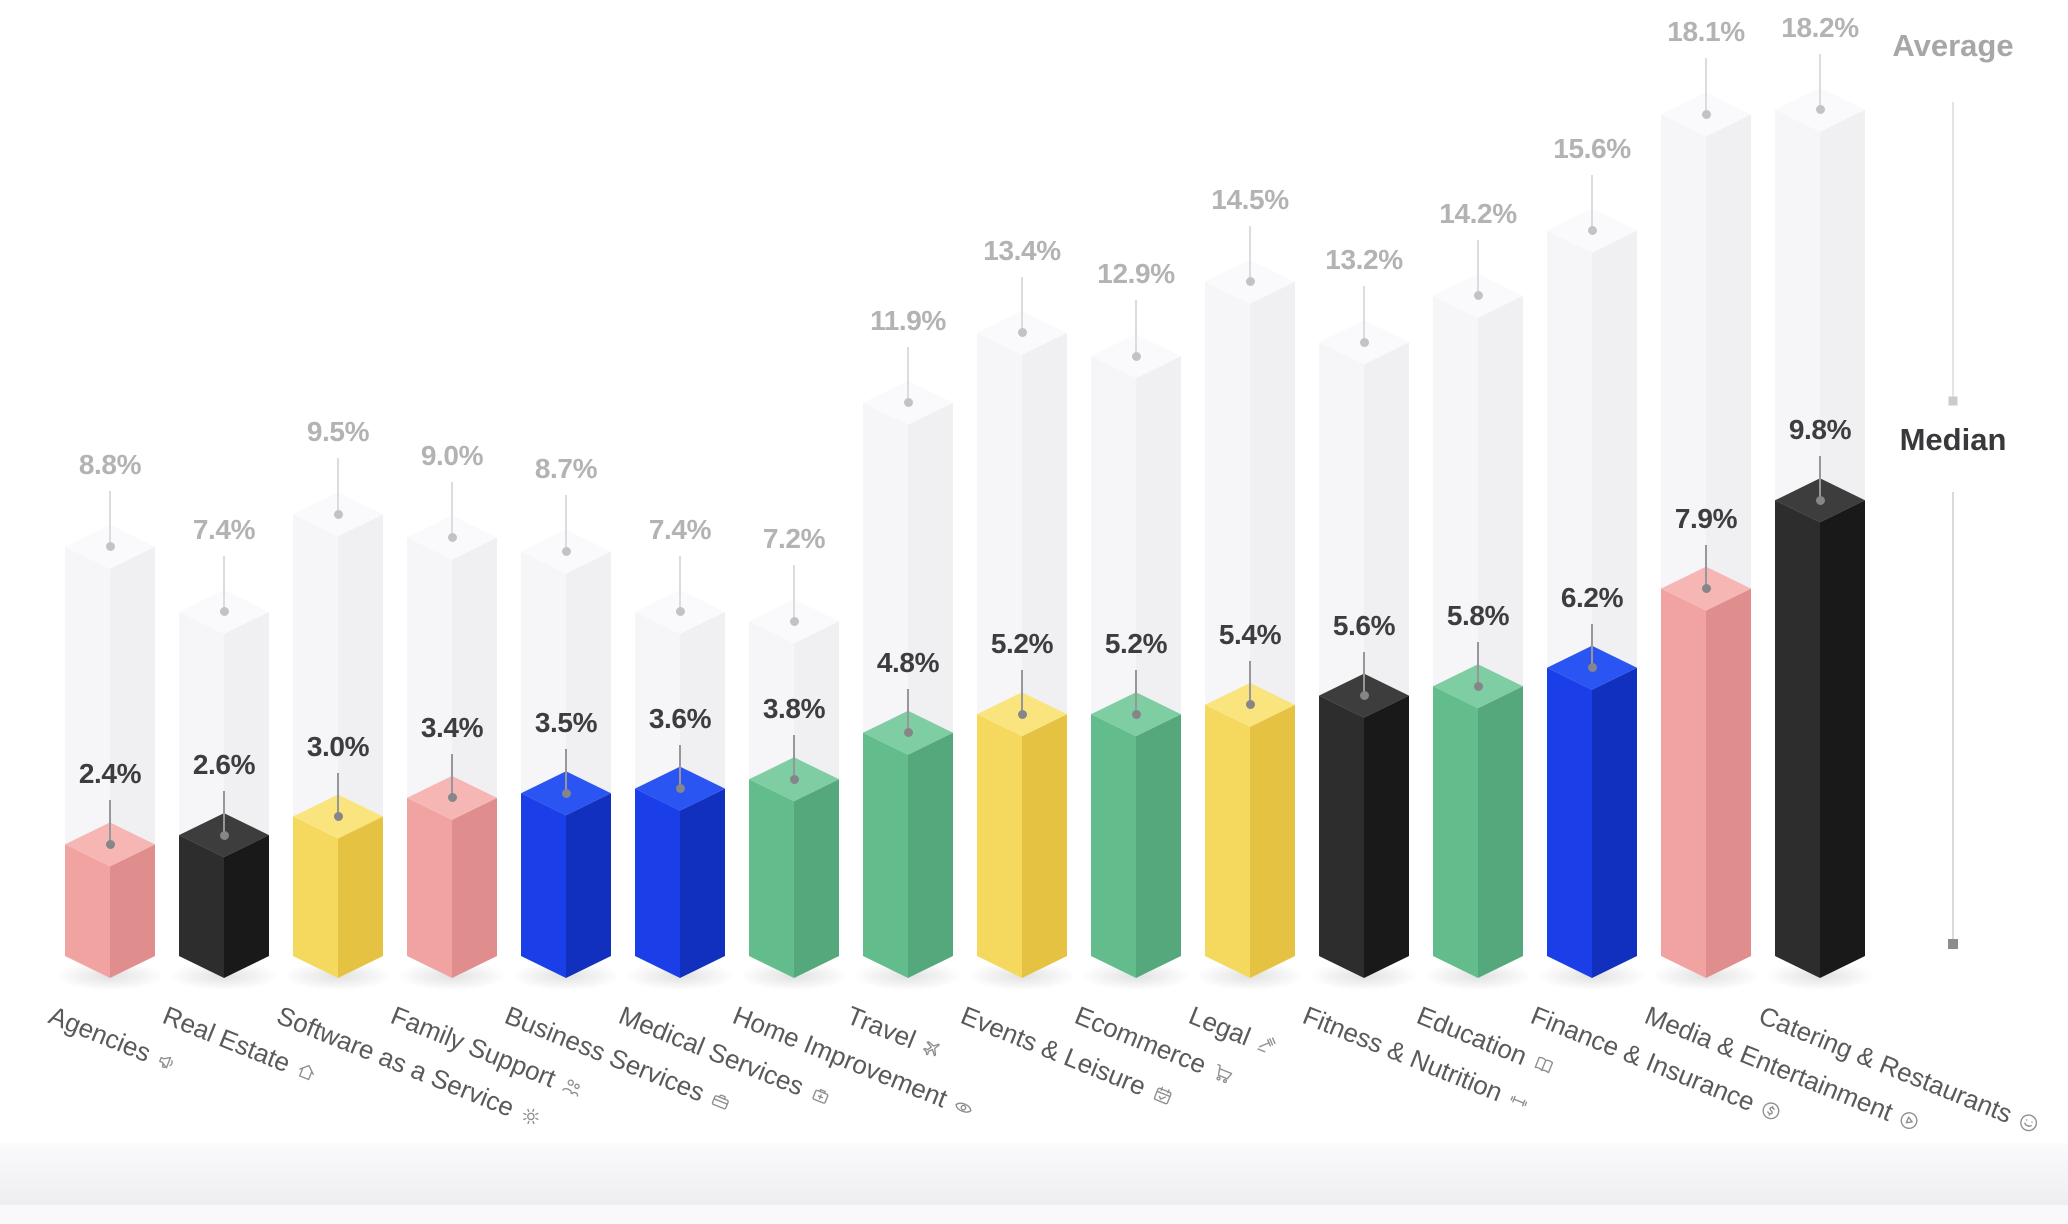 The image size is (2068, 1224). I want to click on category-label: Media & Entertainment, so click(1783, 1069).